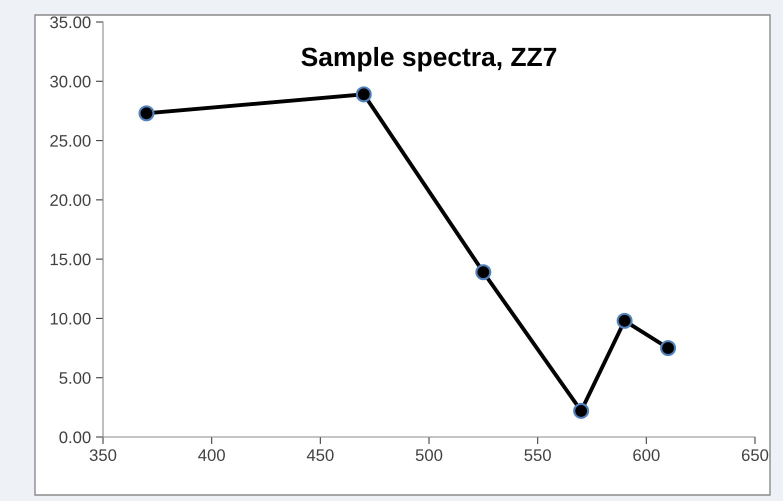  Describe the element at coordinates (70, 22) in the screenshot. I see `y-tick-label: 35.00` at that location.